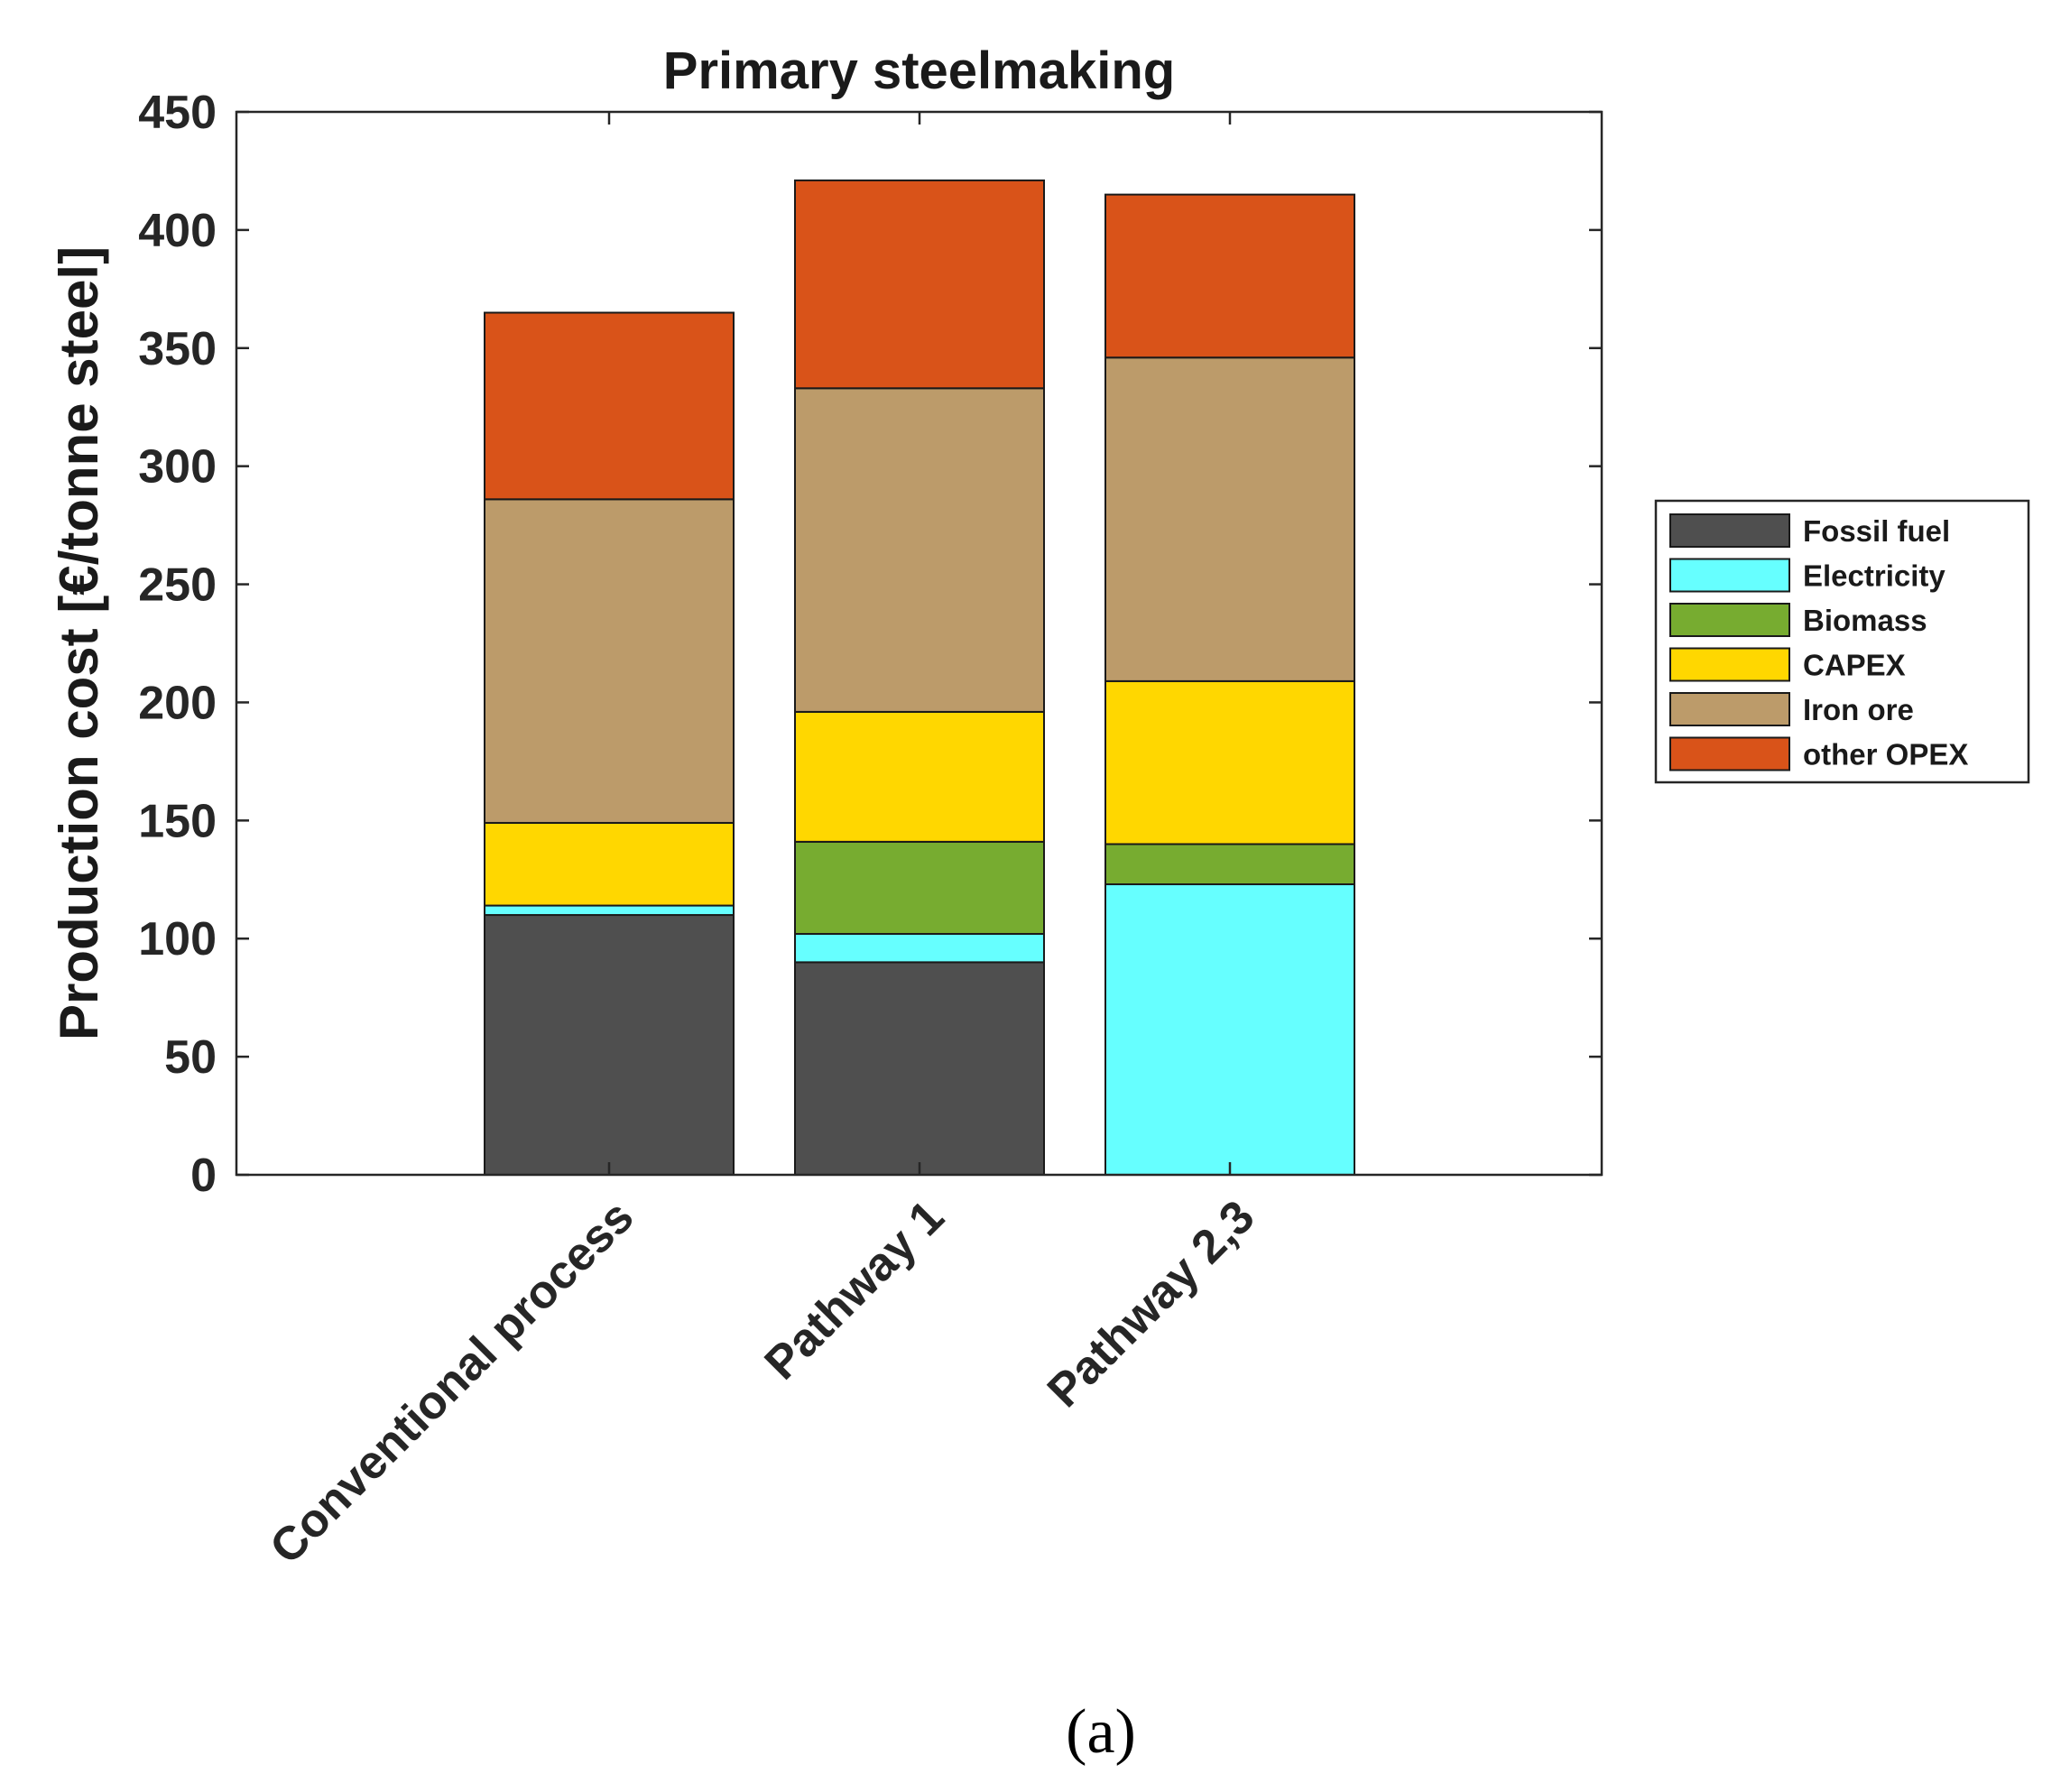 Image resolution: width=2061 pixels, height=1792 pixels. Describe the element at coordinates (177, 349) in the screenshot. I see `y-tick-label: 350` at that location.